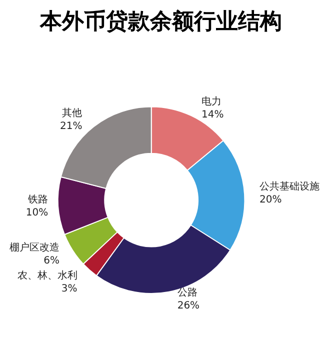 Image resolution: width=322 pixels, height=345 pixels. I want to click on data-label: 20%, so click(271, 200).